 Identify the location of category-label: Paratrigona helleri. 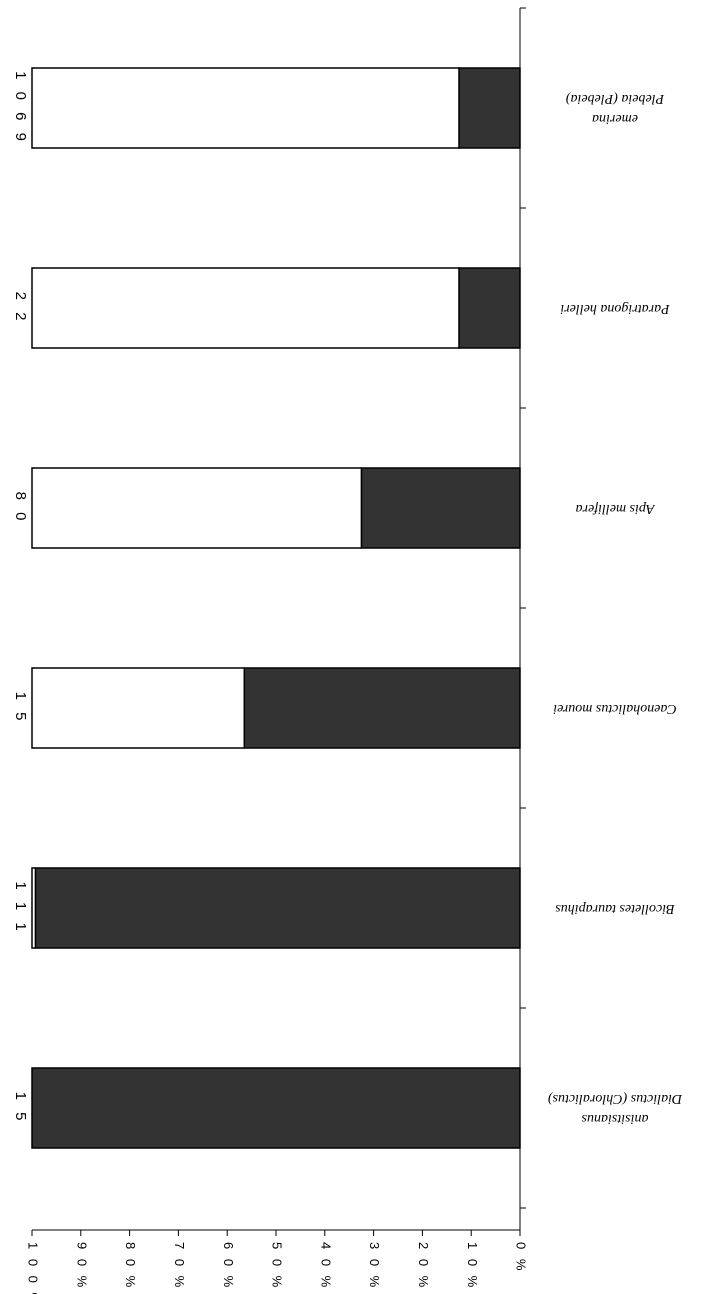
(615, 308).